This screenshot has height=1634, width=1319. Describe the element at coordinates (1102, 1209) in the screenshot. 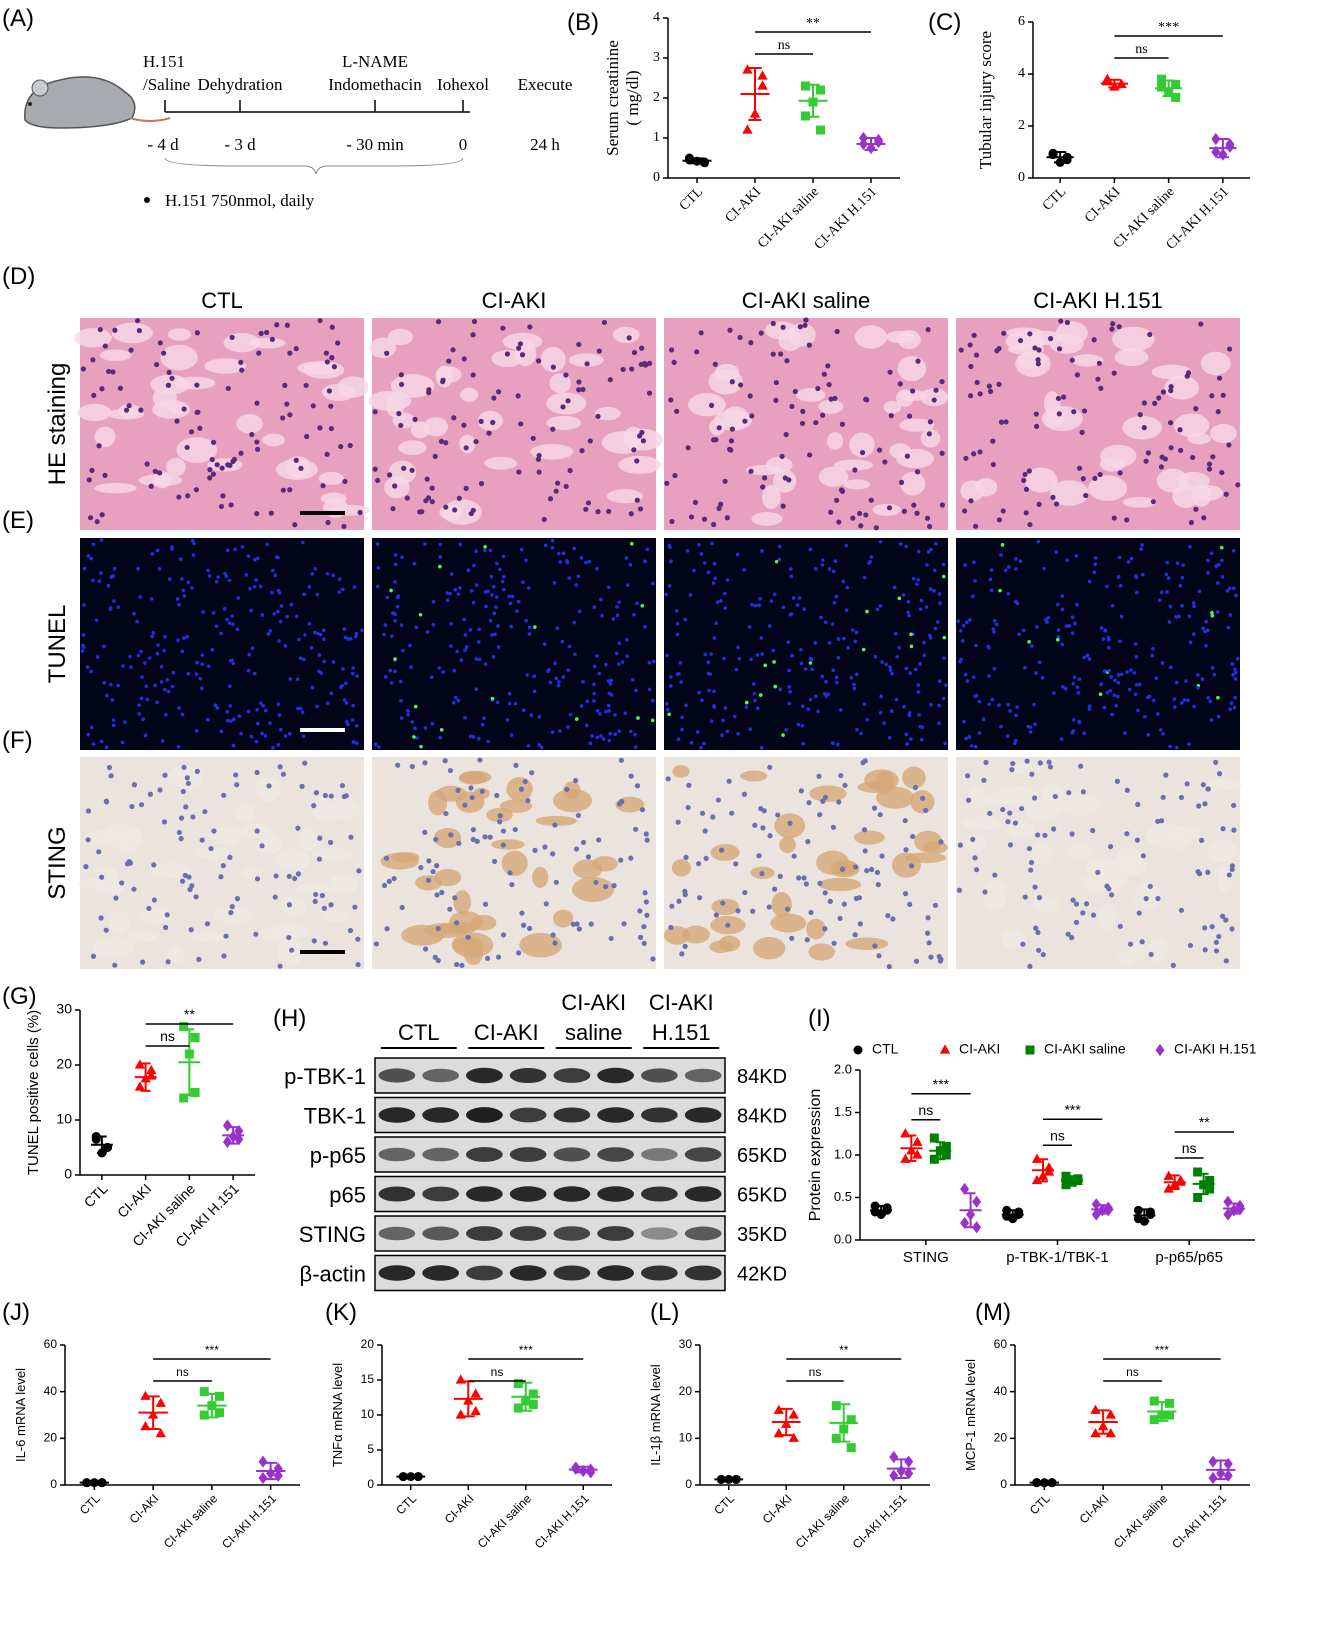

I see `error-bar` at that location.